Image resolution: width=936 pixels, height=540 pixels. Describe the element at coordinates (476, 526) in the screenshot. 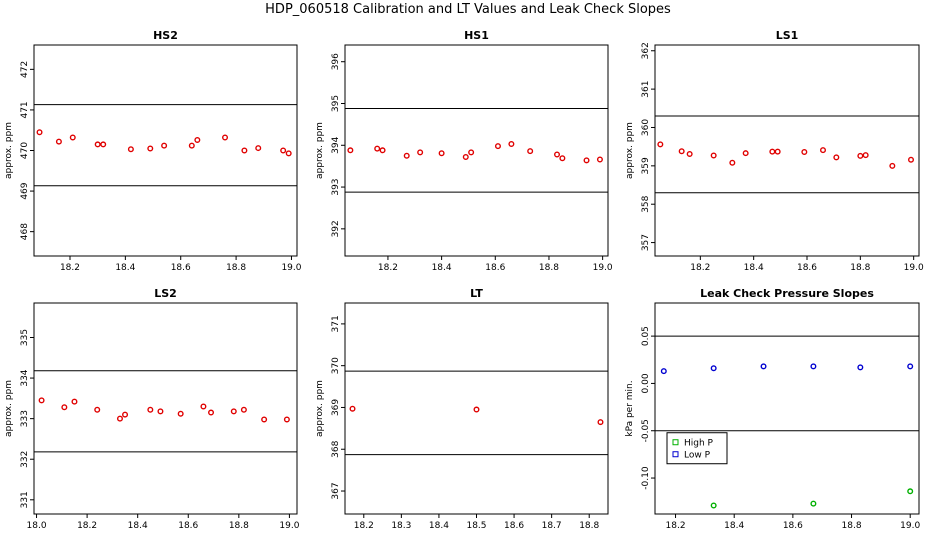

I see `x-tick-label: 18.5` at that location.